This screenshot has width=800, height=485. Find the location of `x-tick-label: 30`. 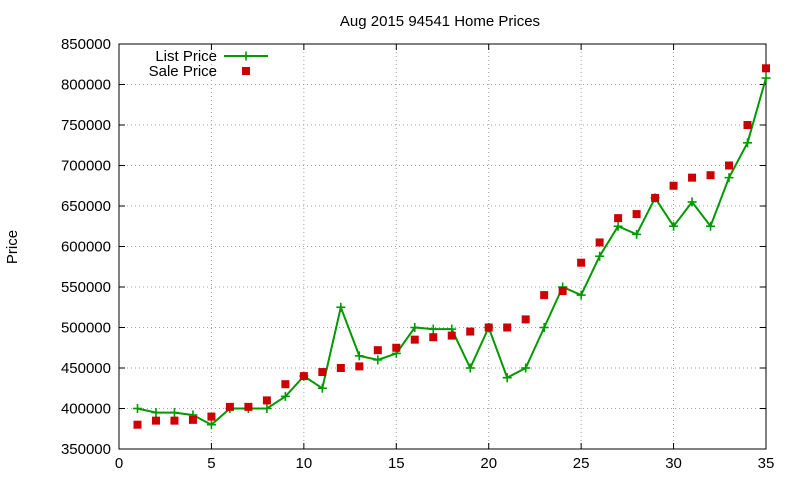

x-tick-label: 30 is located at coordinates (673, 463).